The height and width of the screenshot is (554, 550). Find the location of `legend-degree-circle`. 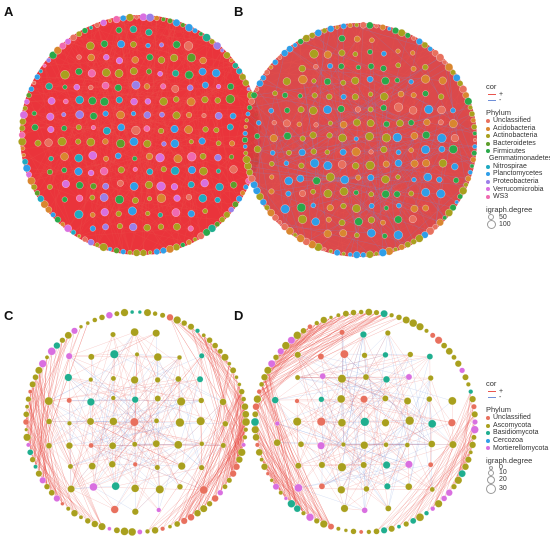

legend-degree-circle is located at coordinates (491, 225).